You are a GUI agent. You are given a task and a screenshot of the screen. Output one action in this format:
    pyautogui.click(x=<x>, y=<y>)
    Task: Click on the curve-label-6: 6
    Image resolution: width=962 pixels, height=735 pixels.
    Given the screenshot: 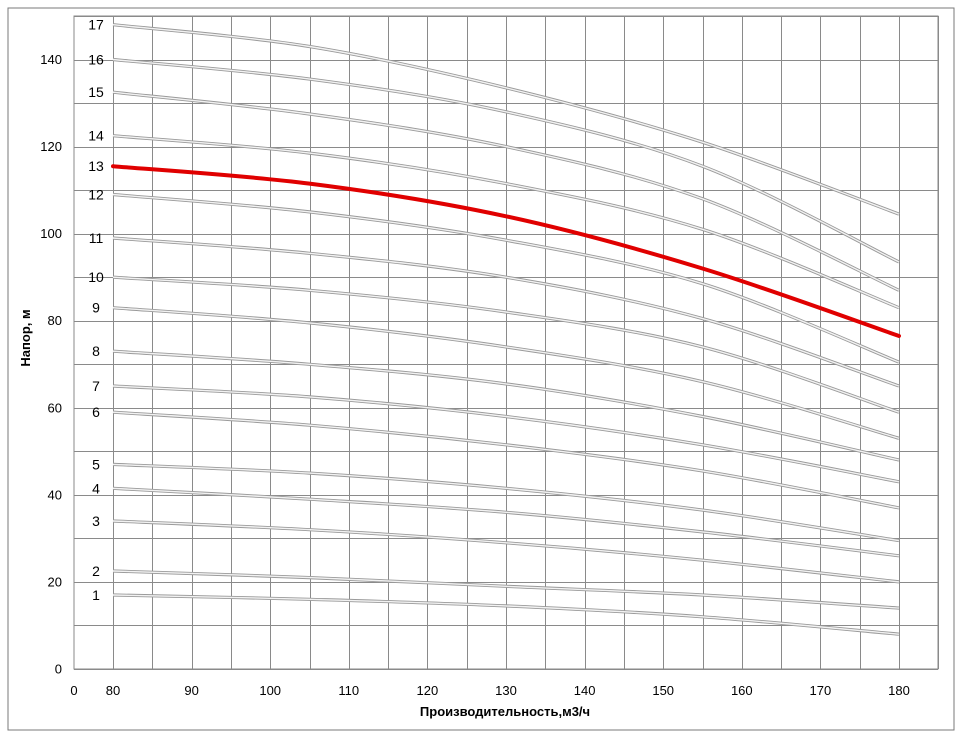 What is the action you would take?
    pyautogui.click(x=96, y=412)
    